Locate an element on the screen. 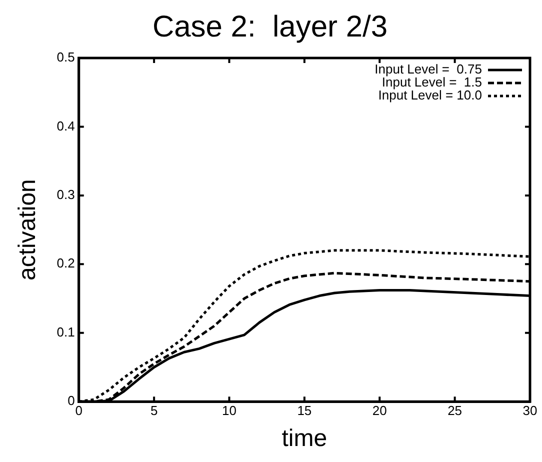 The height and width of the screenshot is (462, 542). legend-label: Input Level = 0.75 is located at coordinates (428, 69).